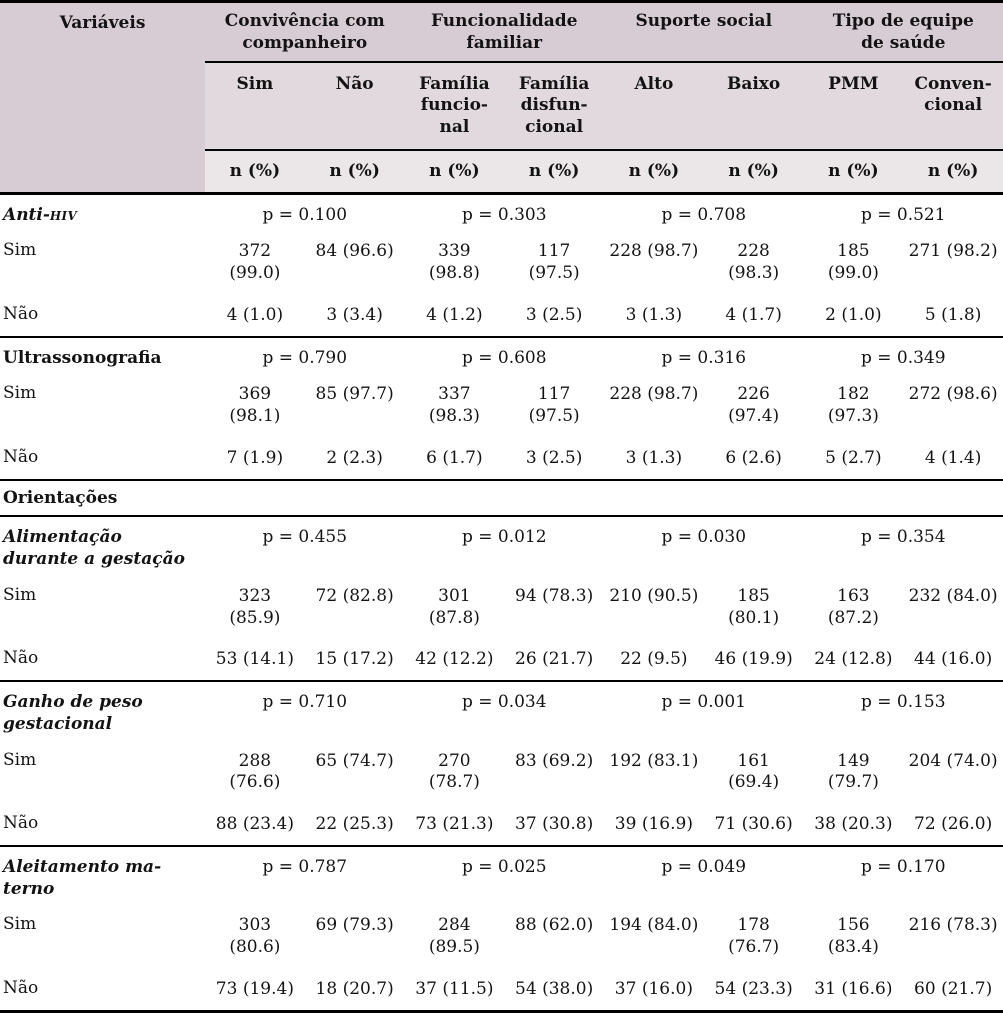 Image resolution: width=1003 pixels, height=1013 pixels. What do you see at coordinates (554, 775) in the screenshot?
I see `data-cell: 83 (69.2)` at bounding box center [554, 775].